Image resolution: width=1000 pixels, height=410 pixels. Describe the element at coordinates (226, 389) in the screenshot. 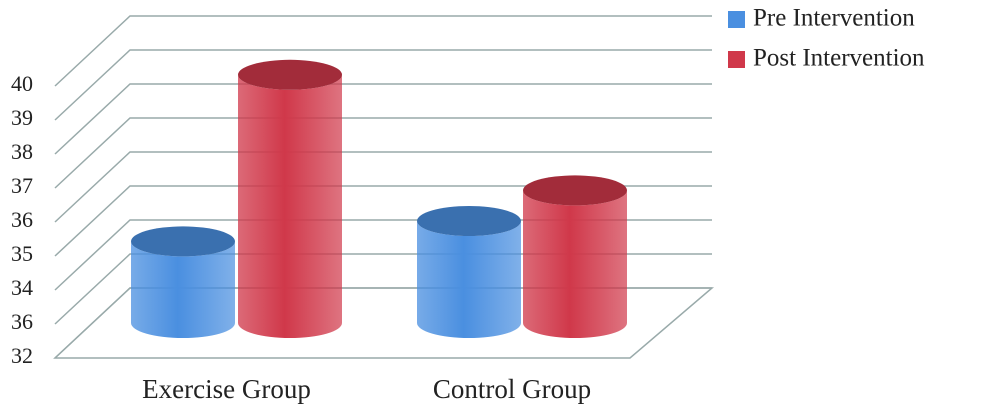

I see `x-tick-label: Exercise Group` at that location.